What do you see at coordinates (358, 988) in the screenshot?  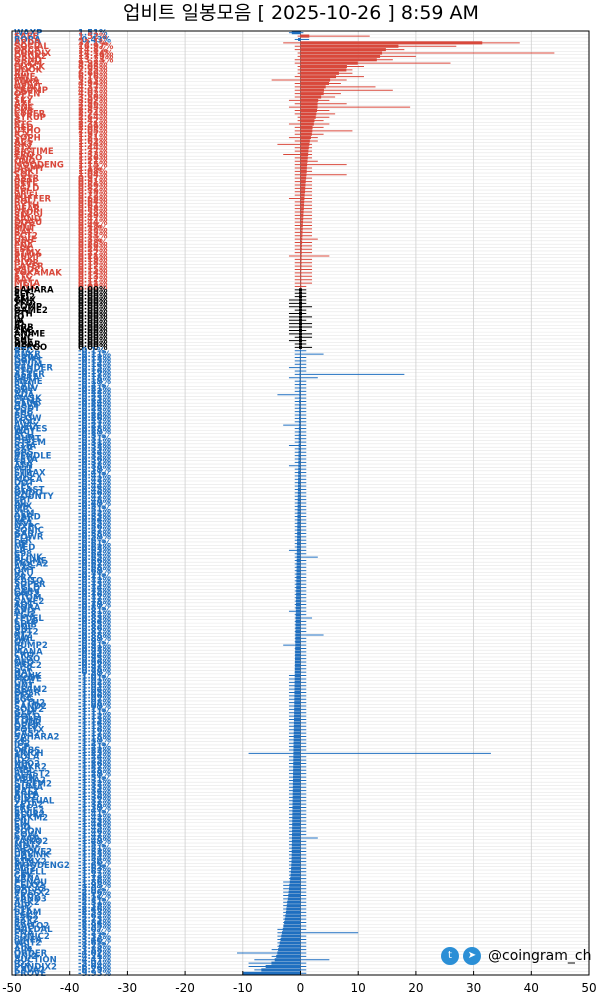 I see `x-tick-label: 10` at bounding box center [358, 988].